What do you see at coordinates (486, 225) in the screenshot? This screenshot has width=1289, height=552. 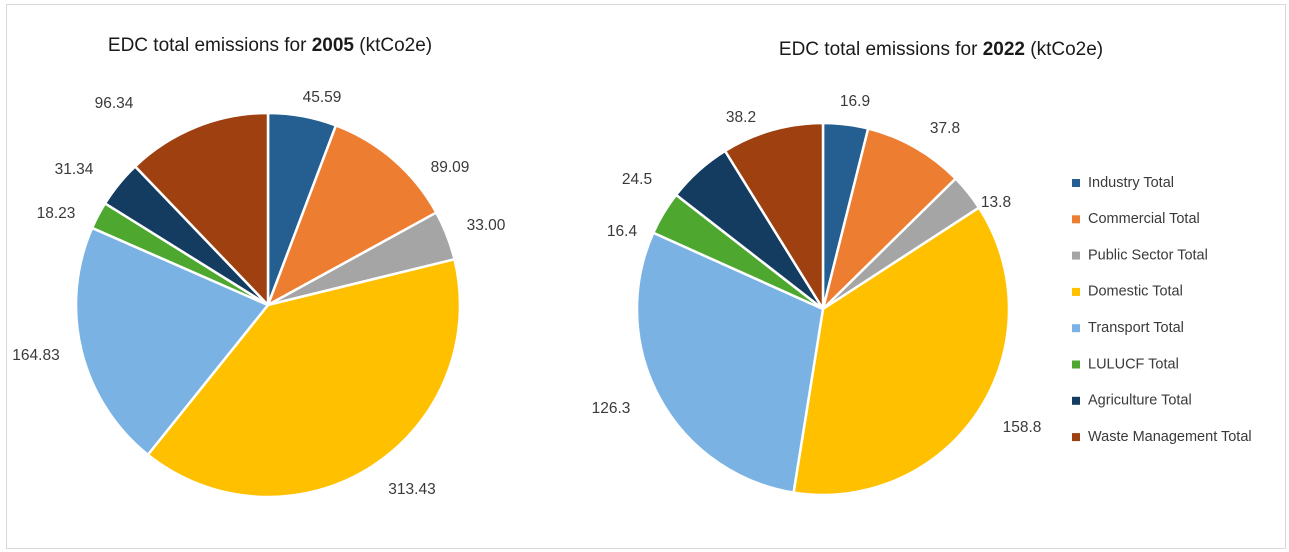 I see `data-label-2005-public-sector-total: 33.00` at bounding box center [486, 225].